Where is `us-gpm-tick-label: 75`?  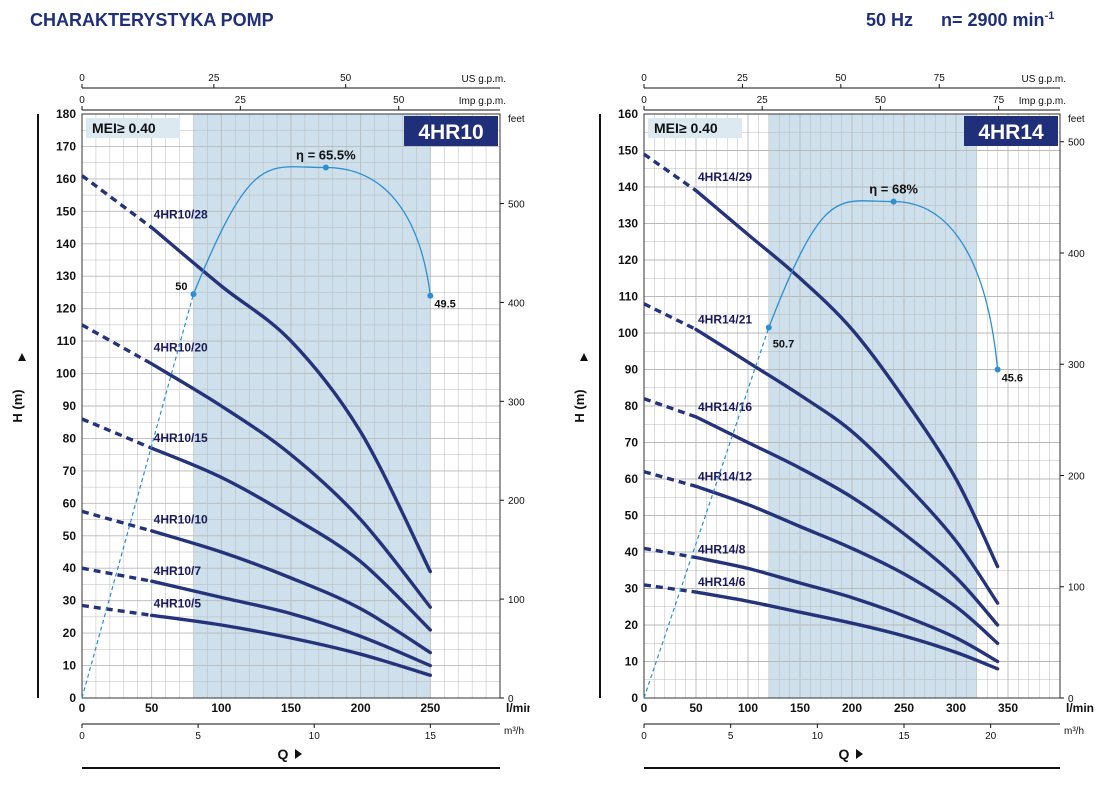
us-gpm-tick-label: 75 is located at coordinates (940, 78).